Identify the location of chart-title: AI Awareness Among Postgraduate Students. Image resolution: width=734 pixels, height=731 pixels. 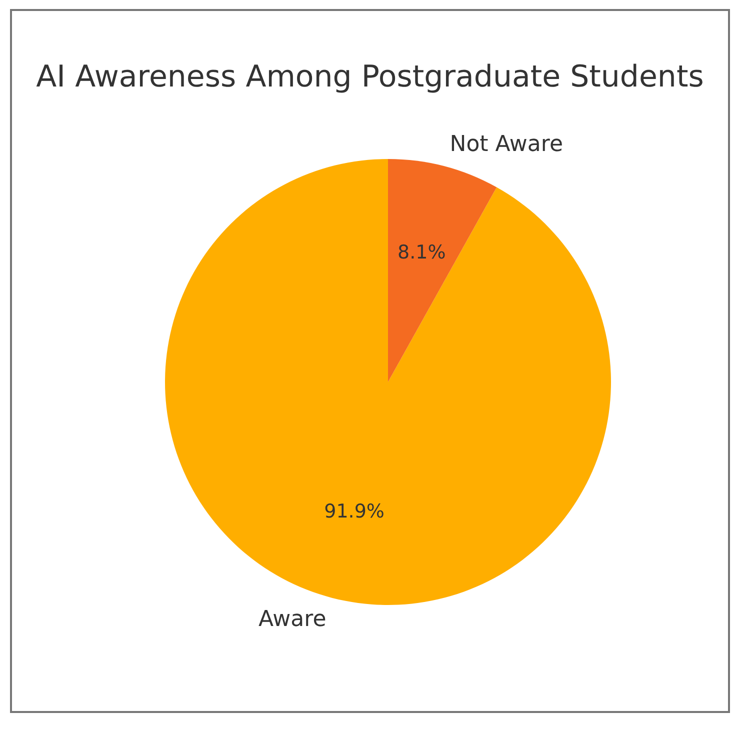
(370, 77).